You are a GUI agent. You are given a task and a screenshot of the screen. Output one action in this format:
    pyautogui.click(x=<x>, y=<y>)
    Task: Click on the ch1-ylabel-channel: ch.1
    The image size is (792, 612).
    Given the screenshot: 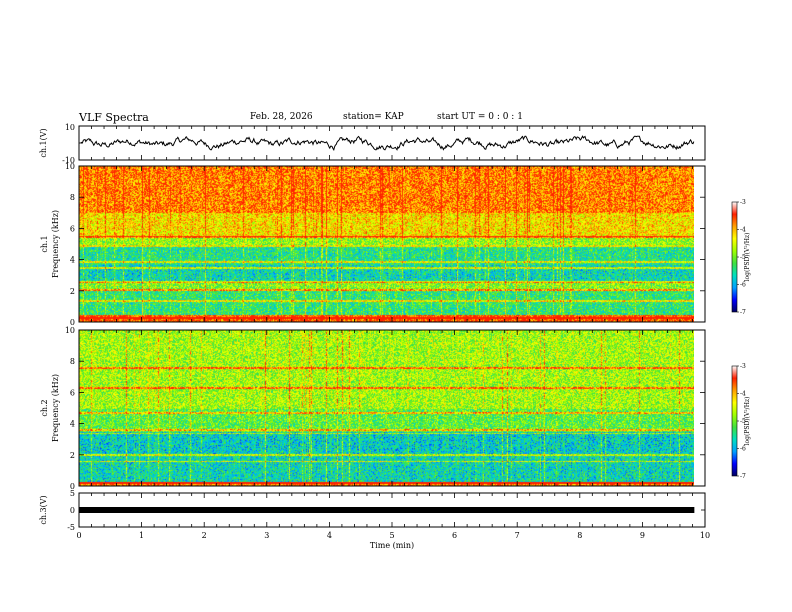 What is the action you would take?
    pyautogui.click(x=44, y=243)
    